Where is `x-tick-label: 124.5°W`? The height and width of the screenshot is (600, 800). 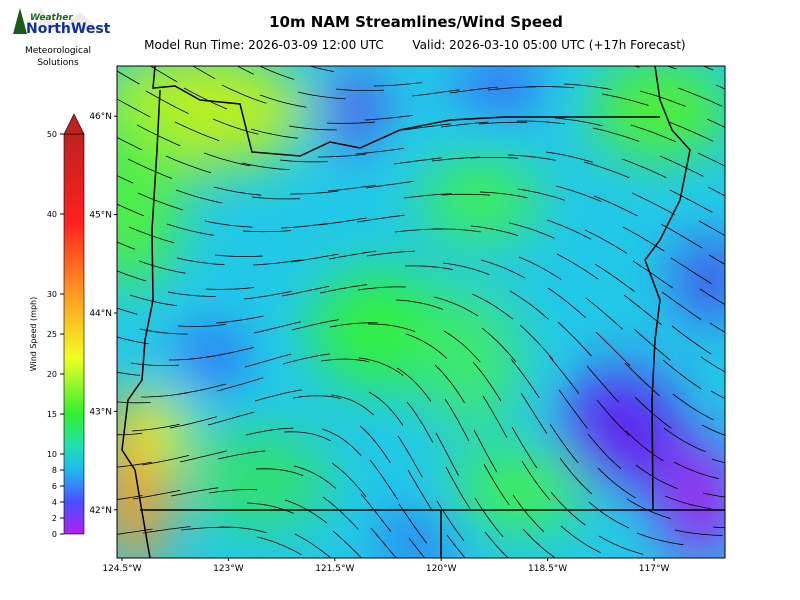
x-tick-label: 124.5°W is located at coordinates (121, 569).